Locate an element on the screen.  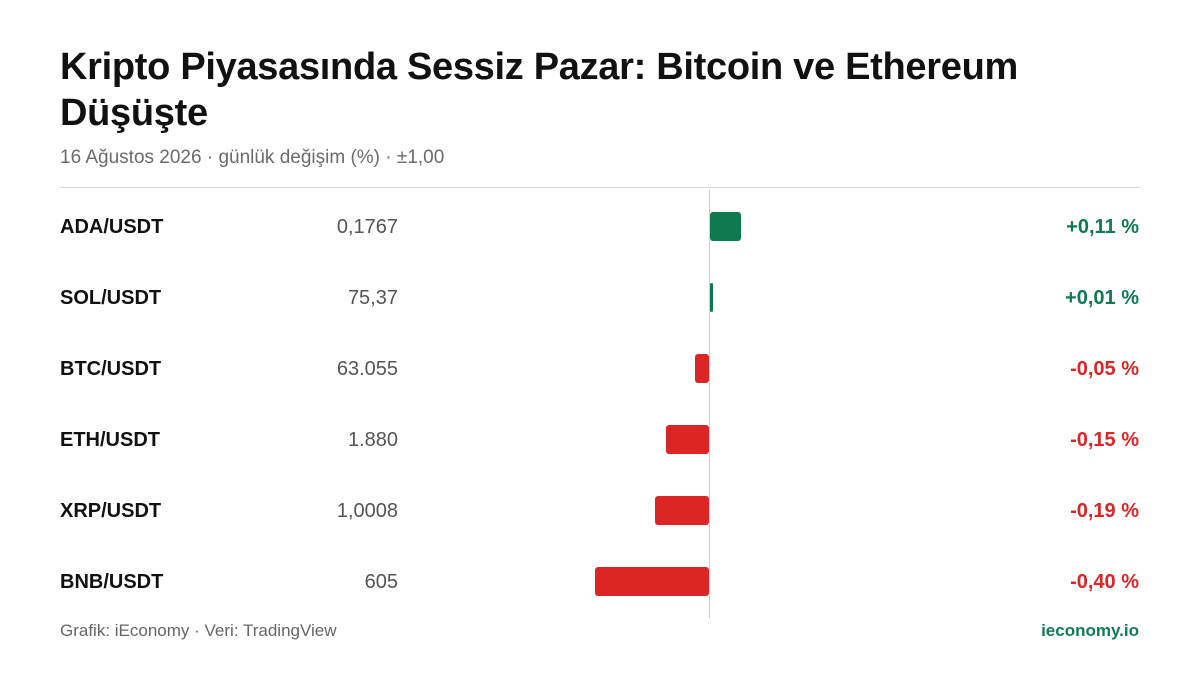
change-label: +0,11 % is located at coordinates (1102, 227).